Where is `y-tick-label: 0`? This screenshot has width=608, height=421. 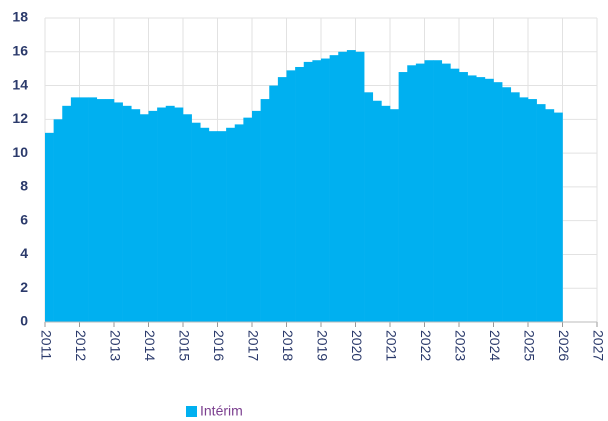 y-tick-label: 0 is located at coordinates (24, 321).